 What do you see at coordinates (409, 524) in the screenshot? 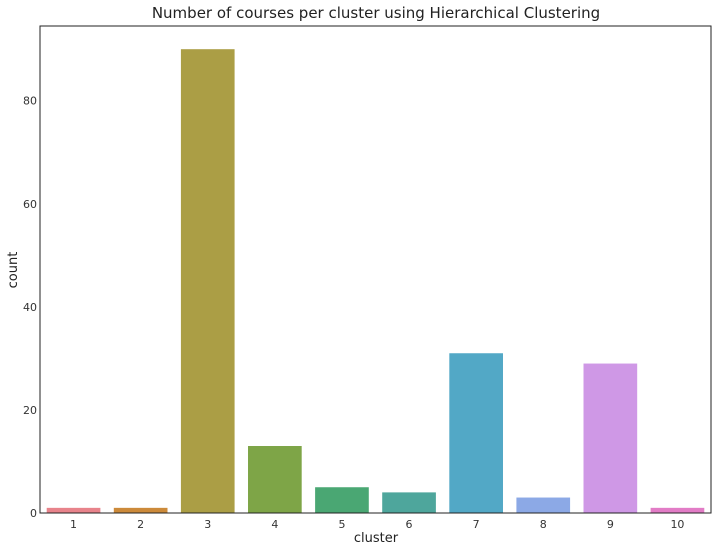
I see `x-tick-label: 6` at bounding box center [409, 524].